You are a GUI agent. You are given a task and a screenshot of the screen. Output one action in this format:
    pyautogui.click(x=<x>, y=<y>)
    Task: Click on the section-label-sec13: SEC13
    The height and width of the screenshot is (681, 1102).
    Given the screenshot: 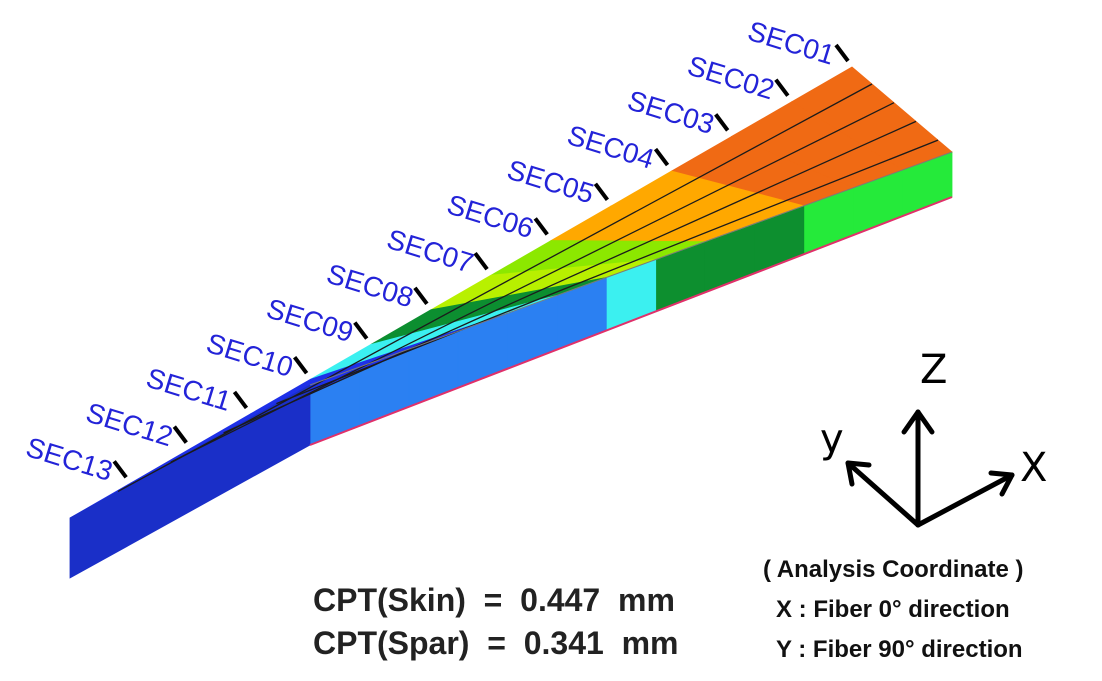 What is the action you would take?
    pyautogui.click(x=69, y=459)
    